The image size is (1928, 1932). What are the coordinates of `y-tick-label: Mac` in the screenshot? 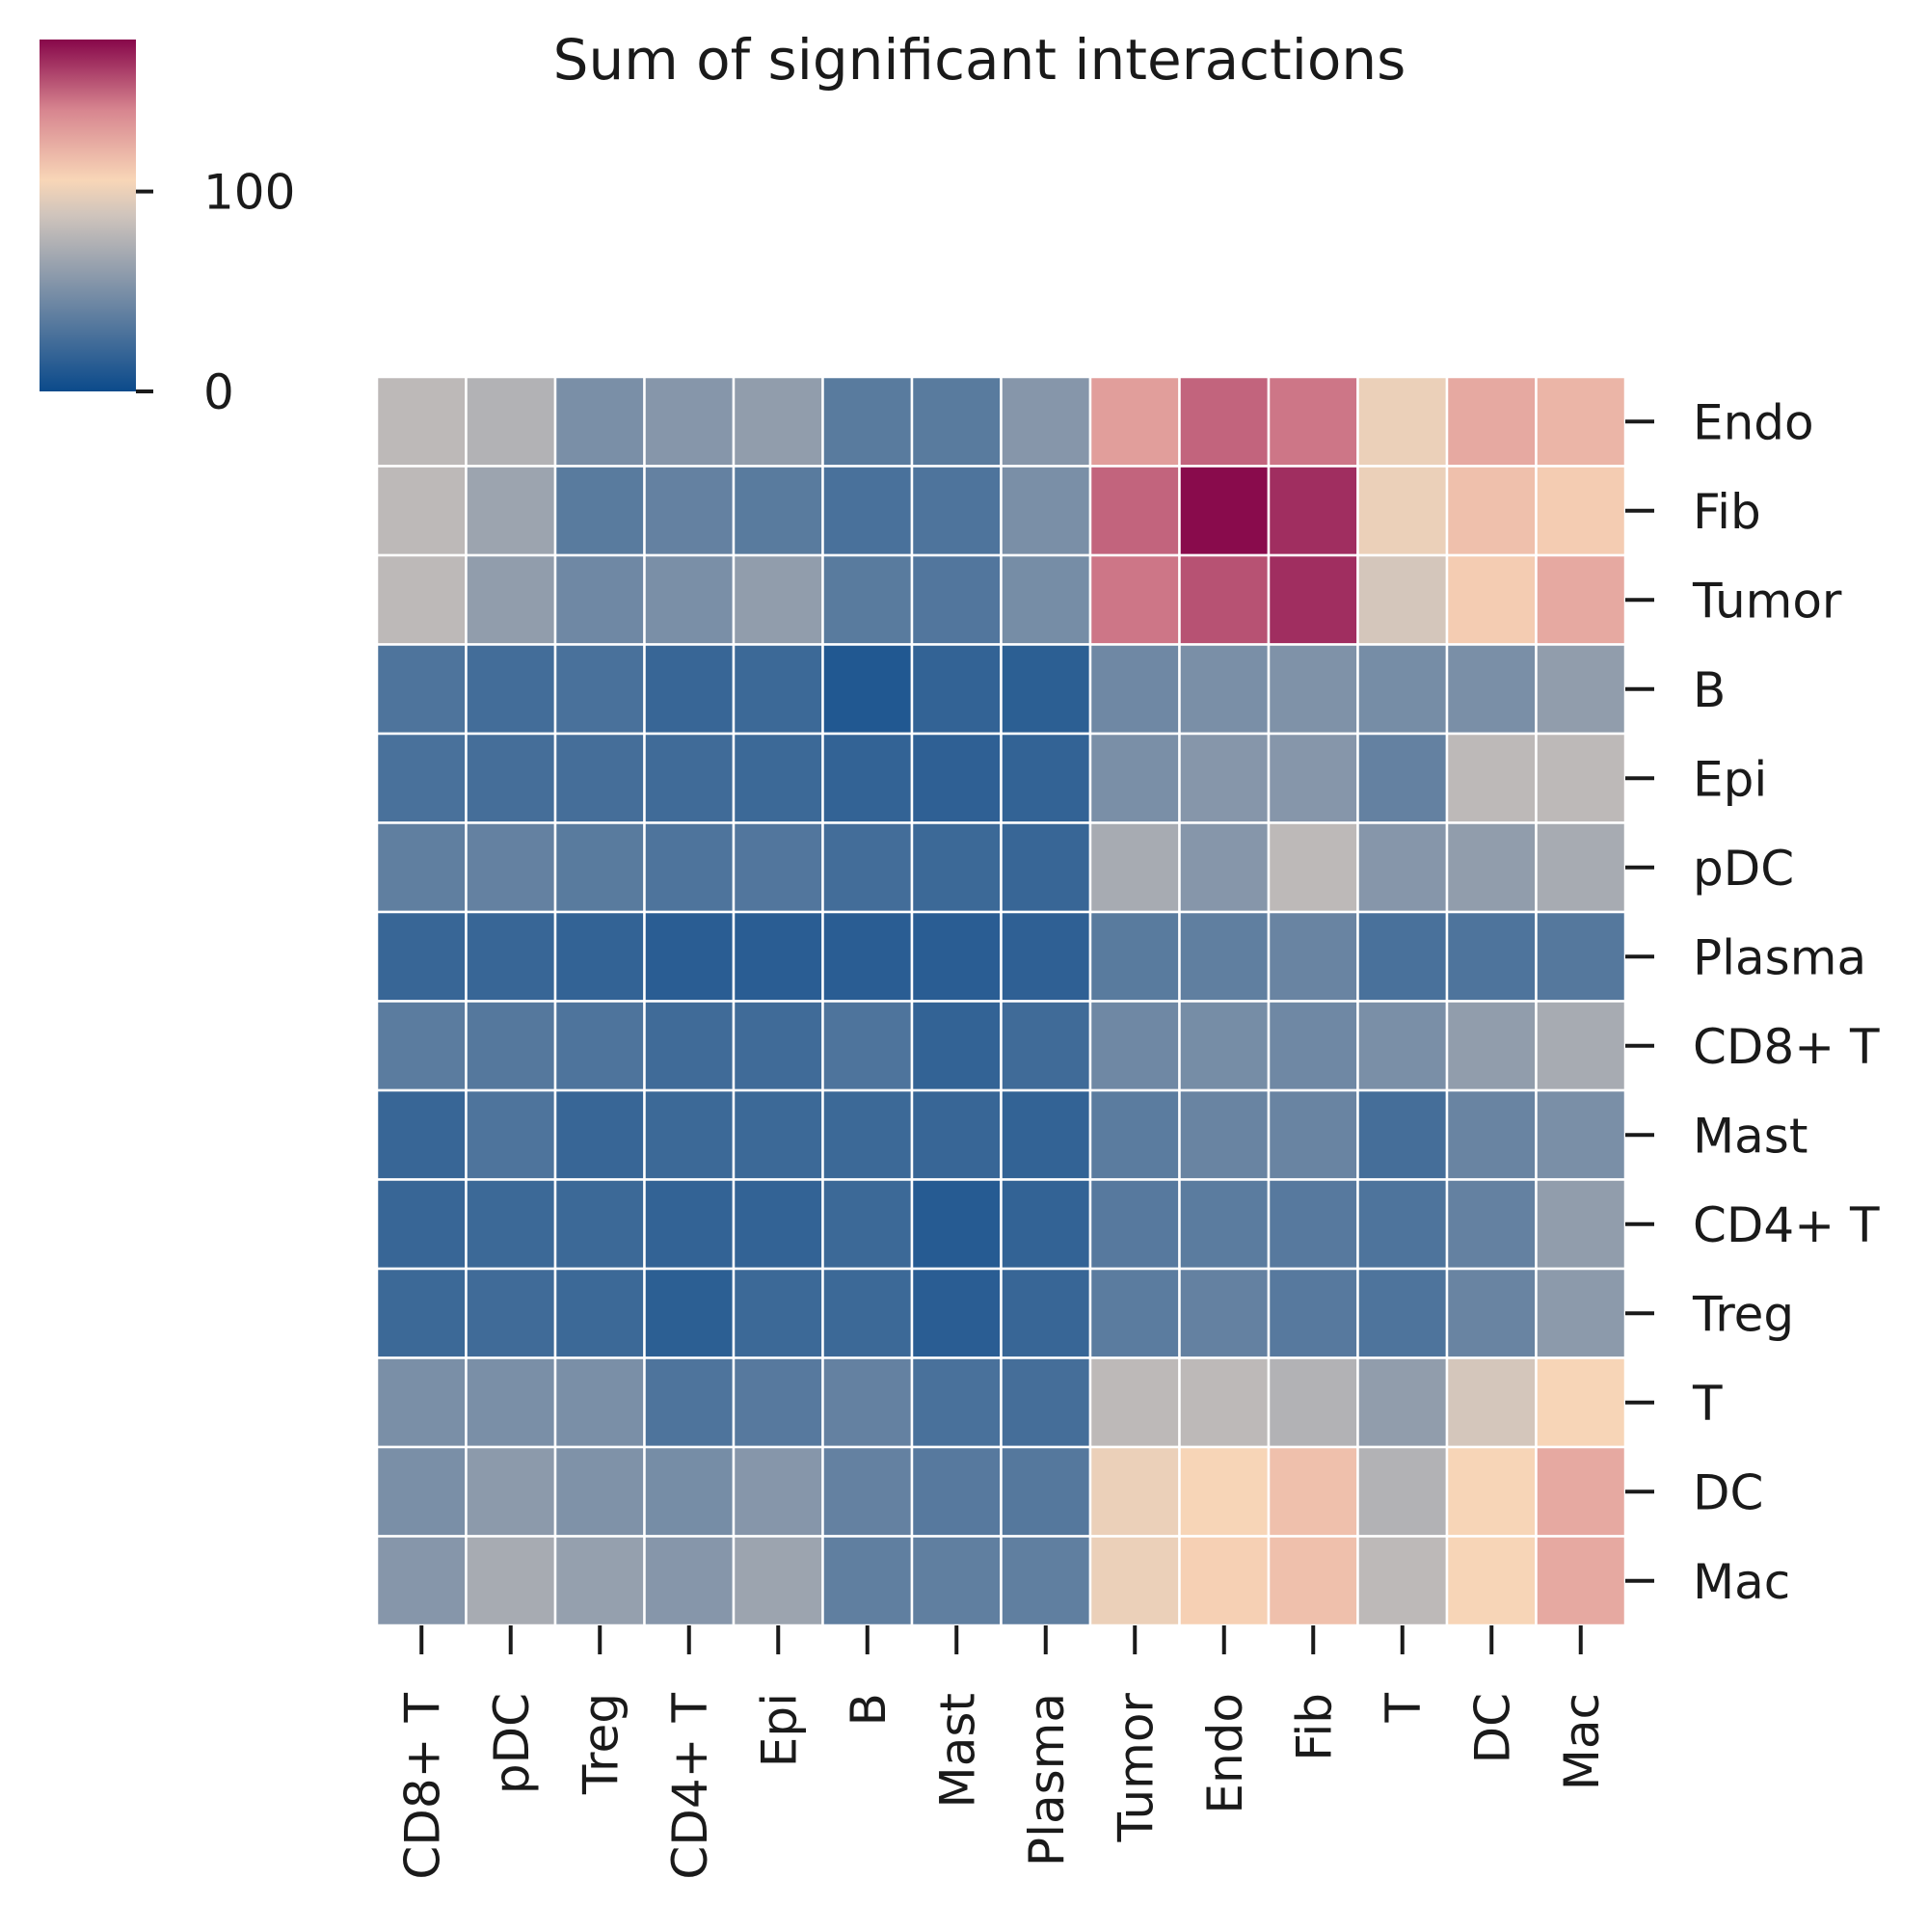 It's located at (1741, 1582).